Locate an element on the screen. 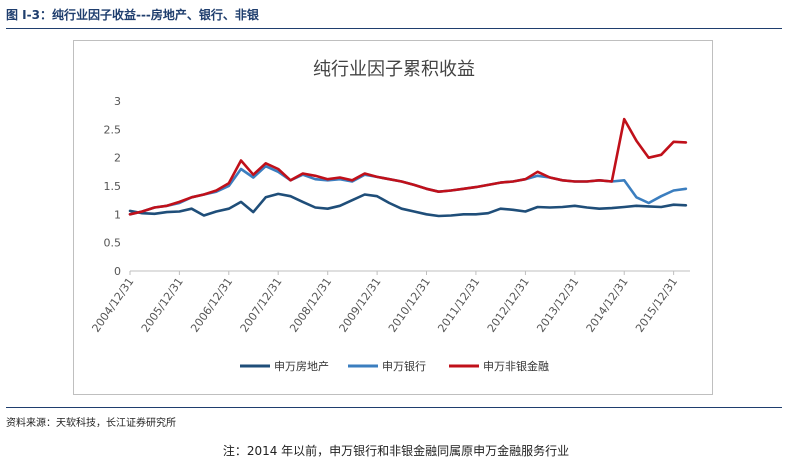 The height and width of the screenshot is (464, 792). top-rule is located at coordinates (394, 28).